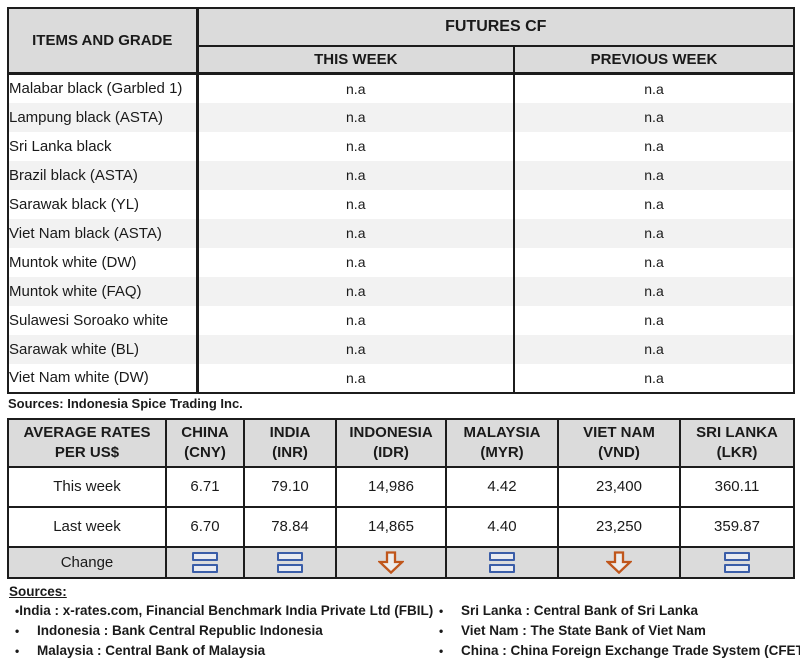  Describe the element at coordinates (401, 204) in the screenshot. I see `table-row: Sarawak black (YL) n.a n.a` at that location.